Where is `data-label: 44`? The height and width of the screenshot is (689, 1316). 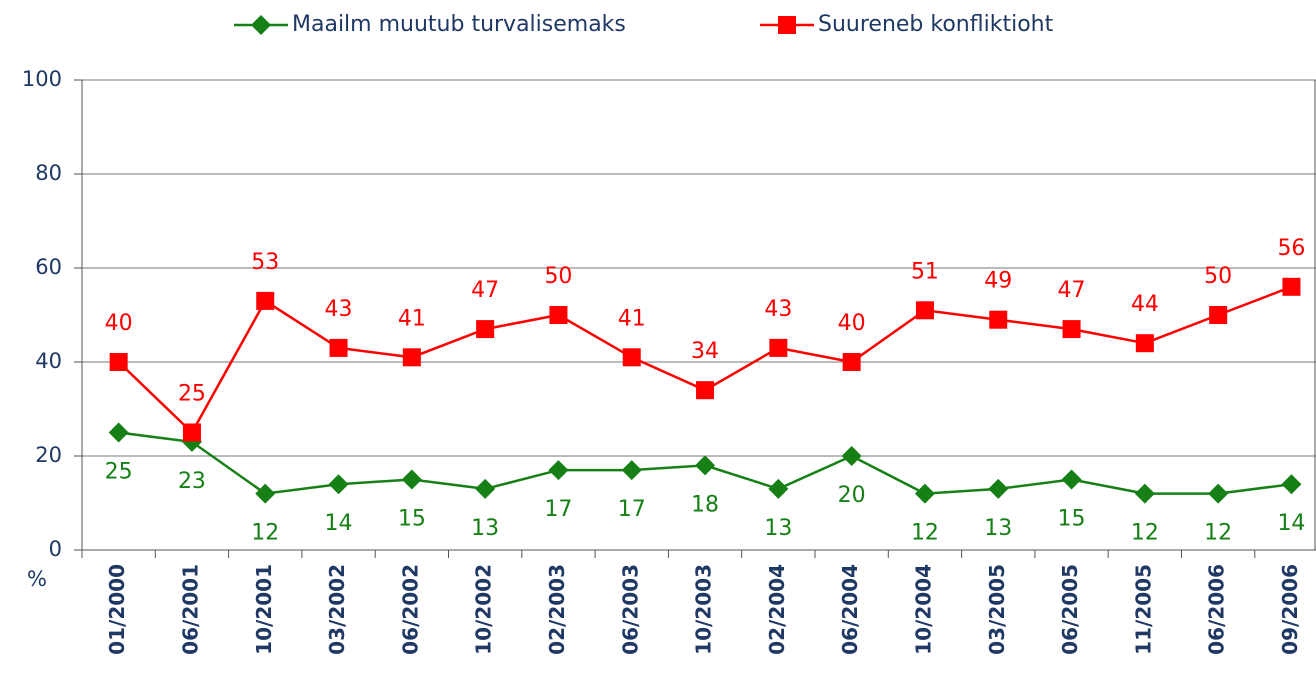
data-label: 44 is located at coordinates (1145, 304).